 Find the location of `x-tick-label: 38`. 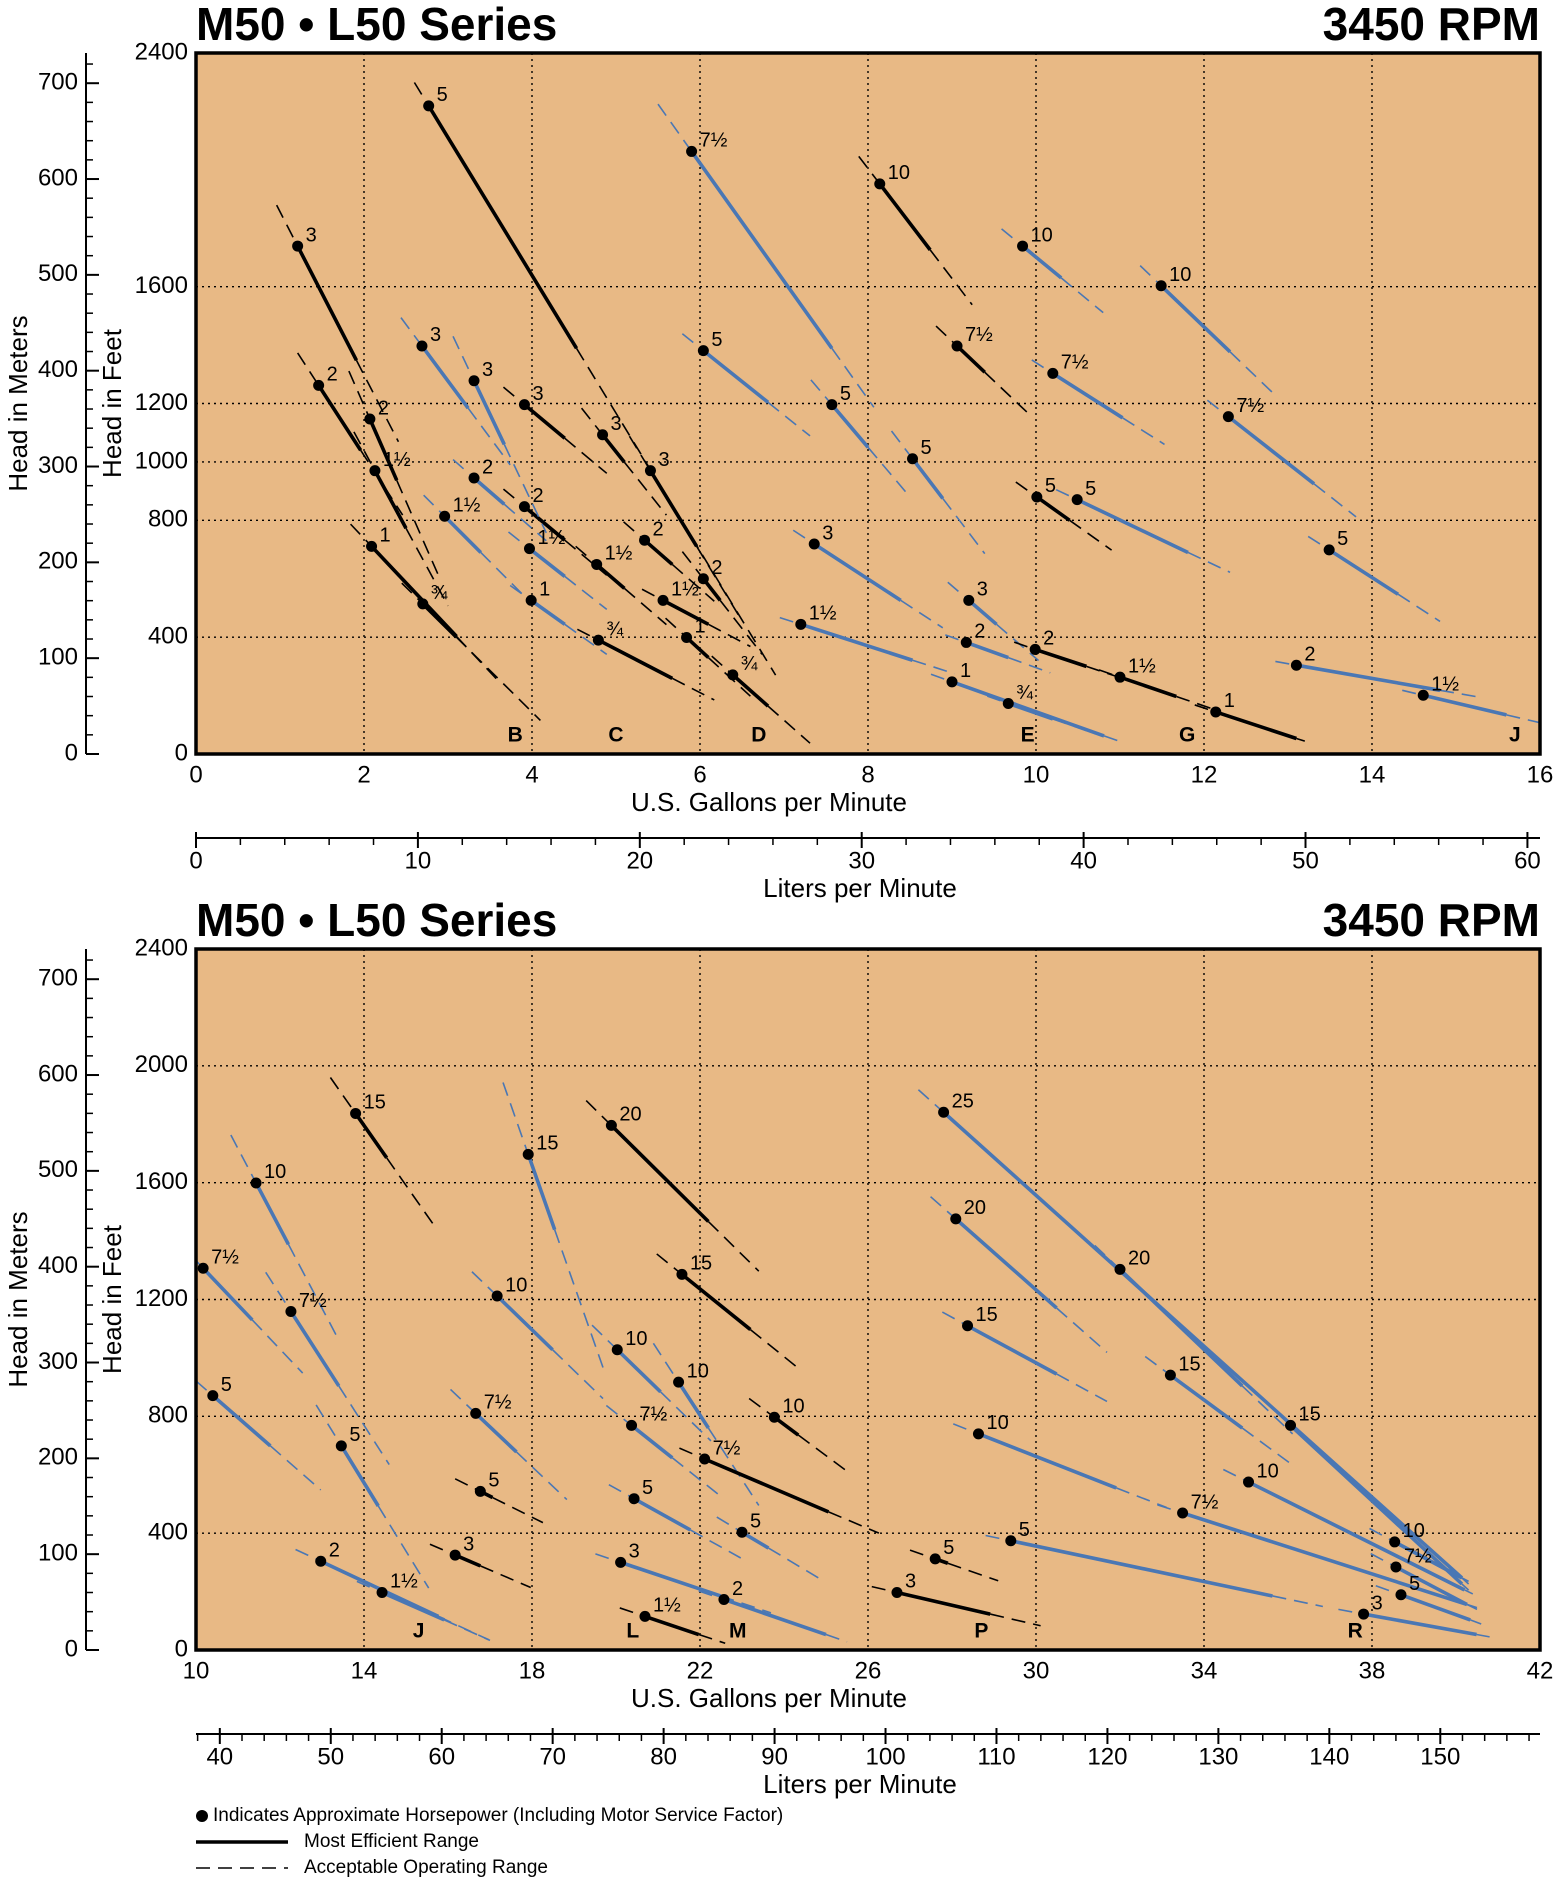

x-tick-label: 38 is located at coordinates (1372, 1670).